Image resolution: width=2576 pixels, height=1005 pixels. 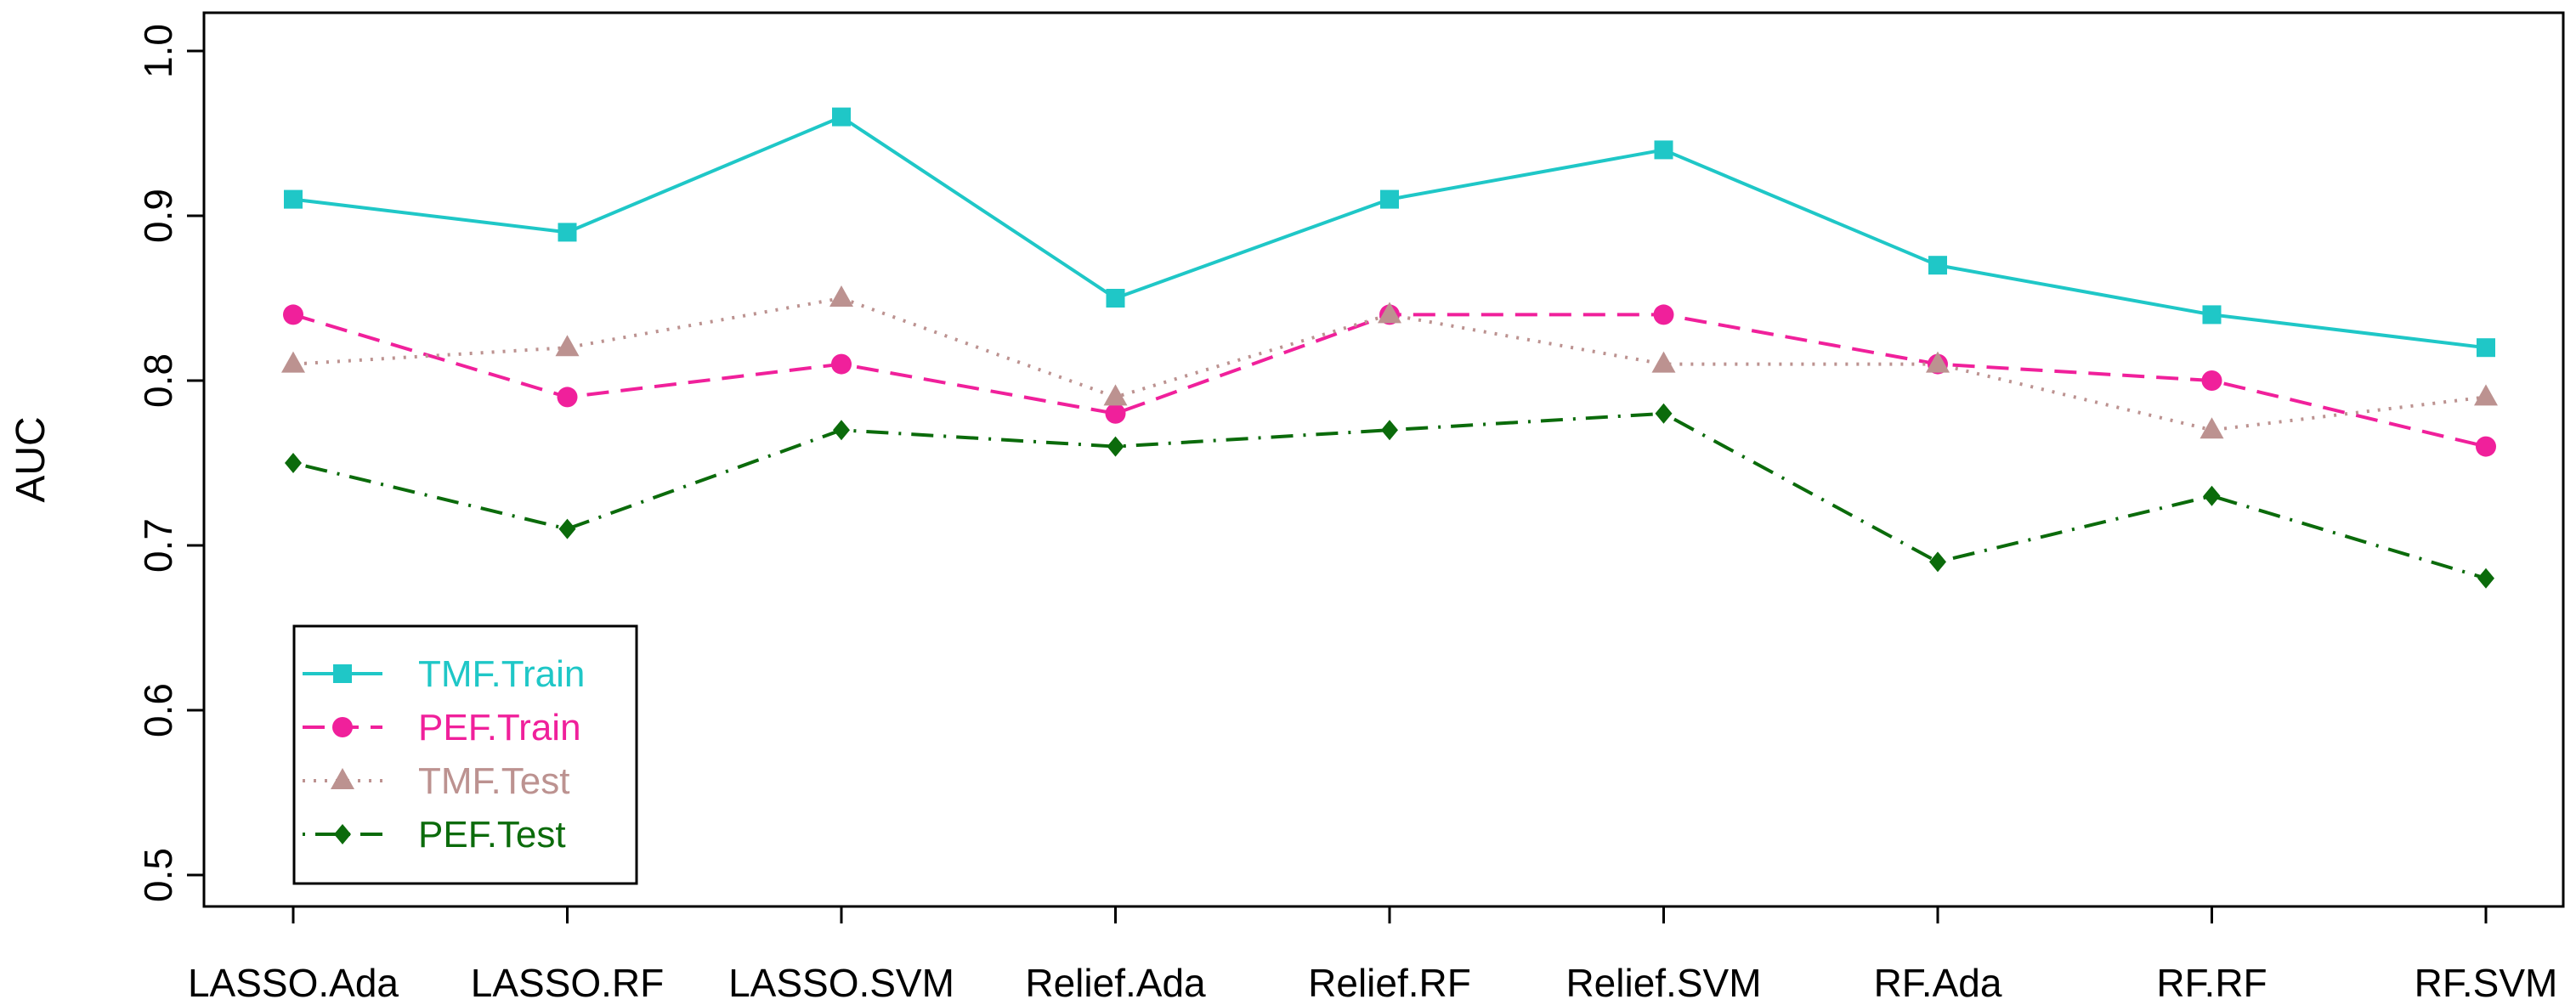 I want to click on y-tick-label: 0.8, so click(x=158, y=380).